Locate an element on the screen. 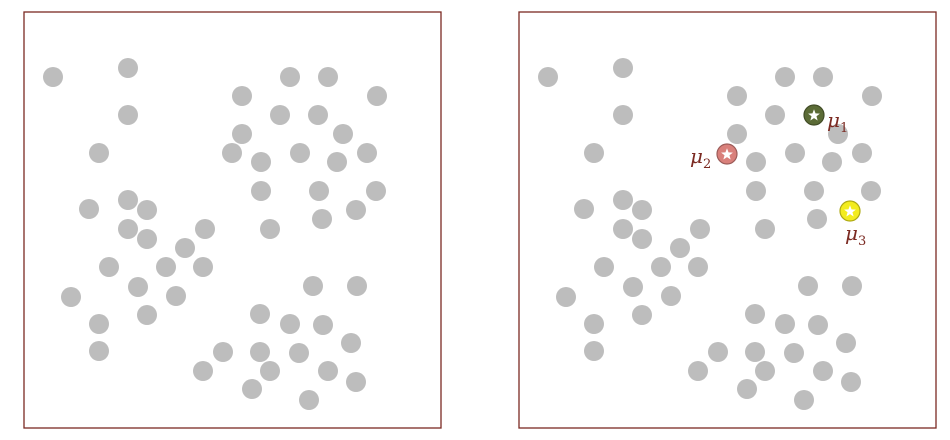  centroid-1-marker is located at coordinates (814, 115).